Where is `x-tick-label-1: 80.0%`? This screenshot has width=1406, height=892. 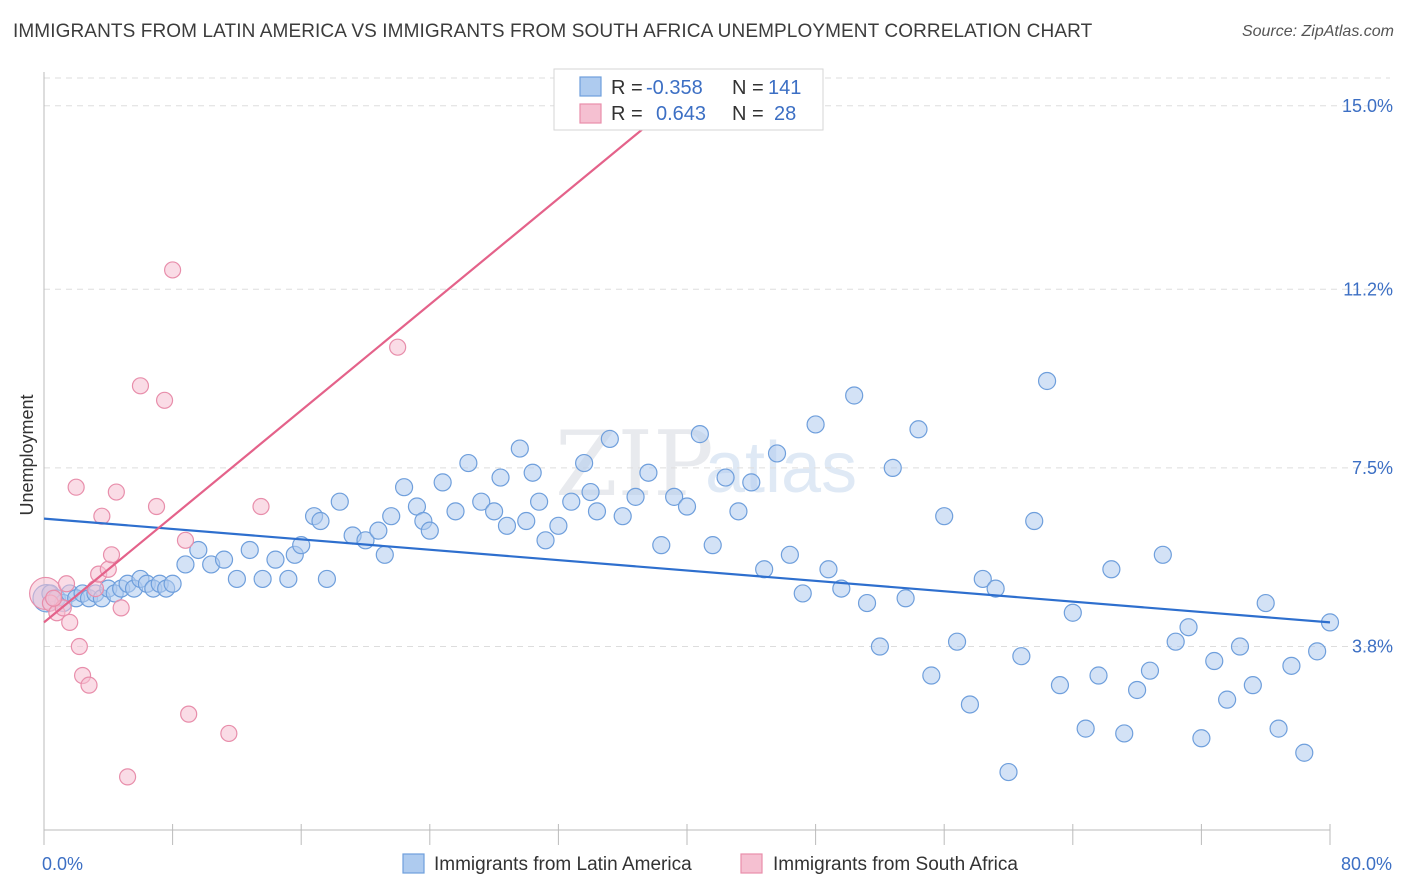 x-tick-label-1: 80.0% is located at coordinates (1366, 864).